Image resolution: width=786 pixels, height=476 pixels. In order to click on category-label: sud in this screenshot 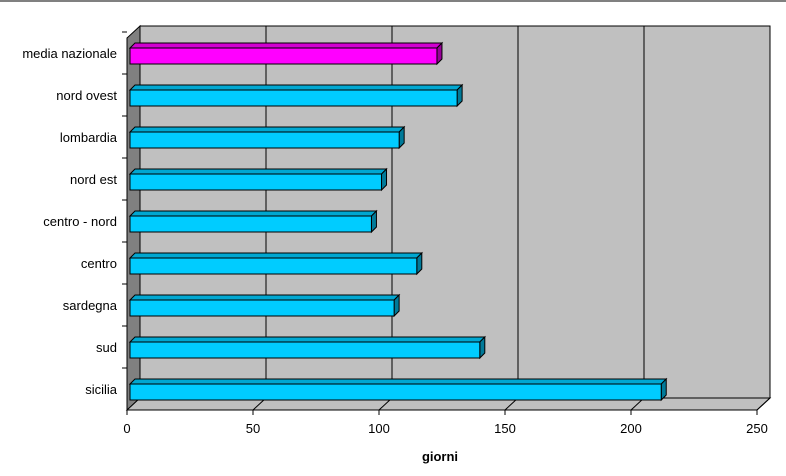, I will do `click(106, 347)`.